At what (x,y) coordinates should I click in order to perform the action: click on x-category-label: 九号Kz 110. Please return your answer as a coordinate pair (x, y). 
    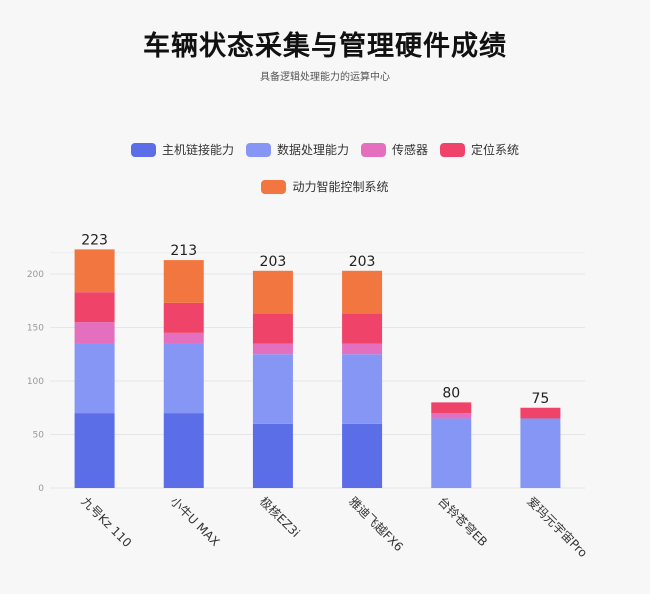
    Looking at the image, I should click on (106, 522).